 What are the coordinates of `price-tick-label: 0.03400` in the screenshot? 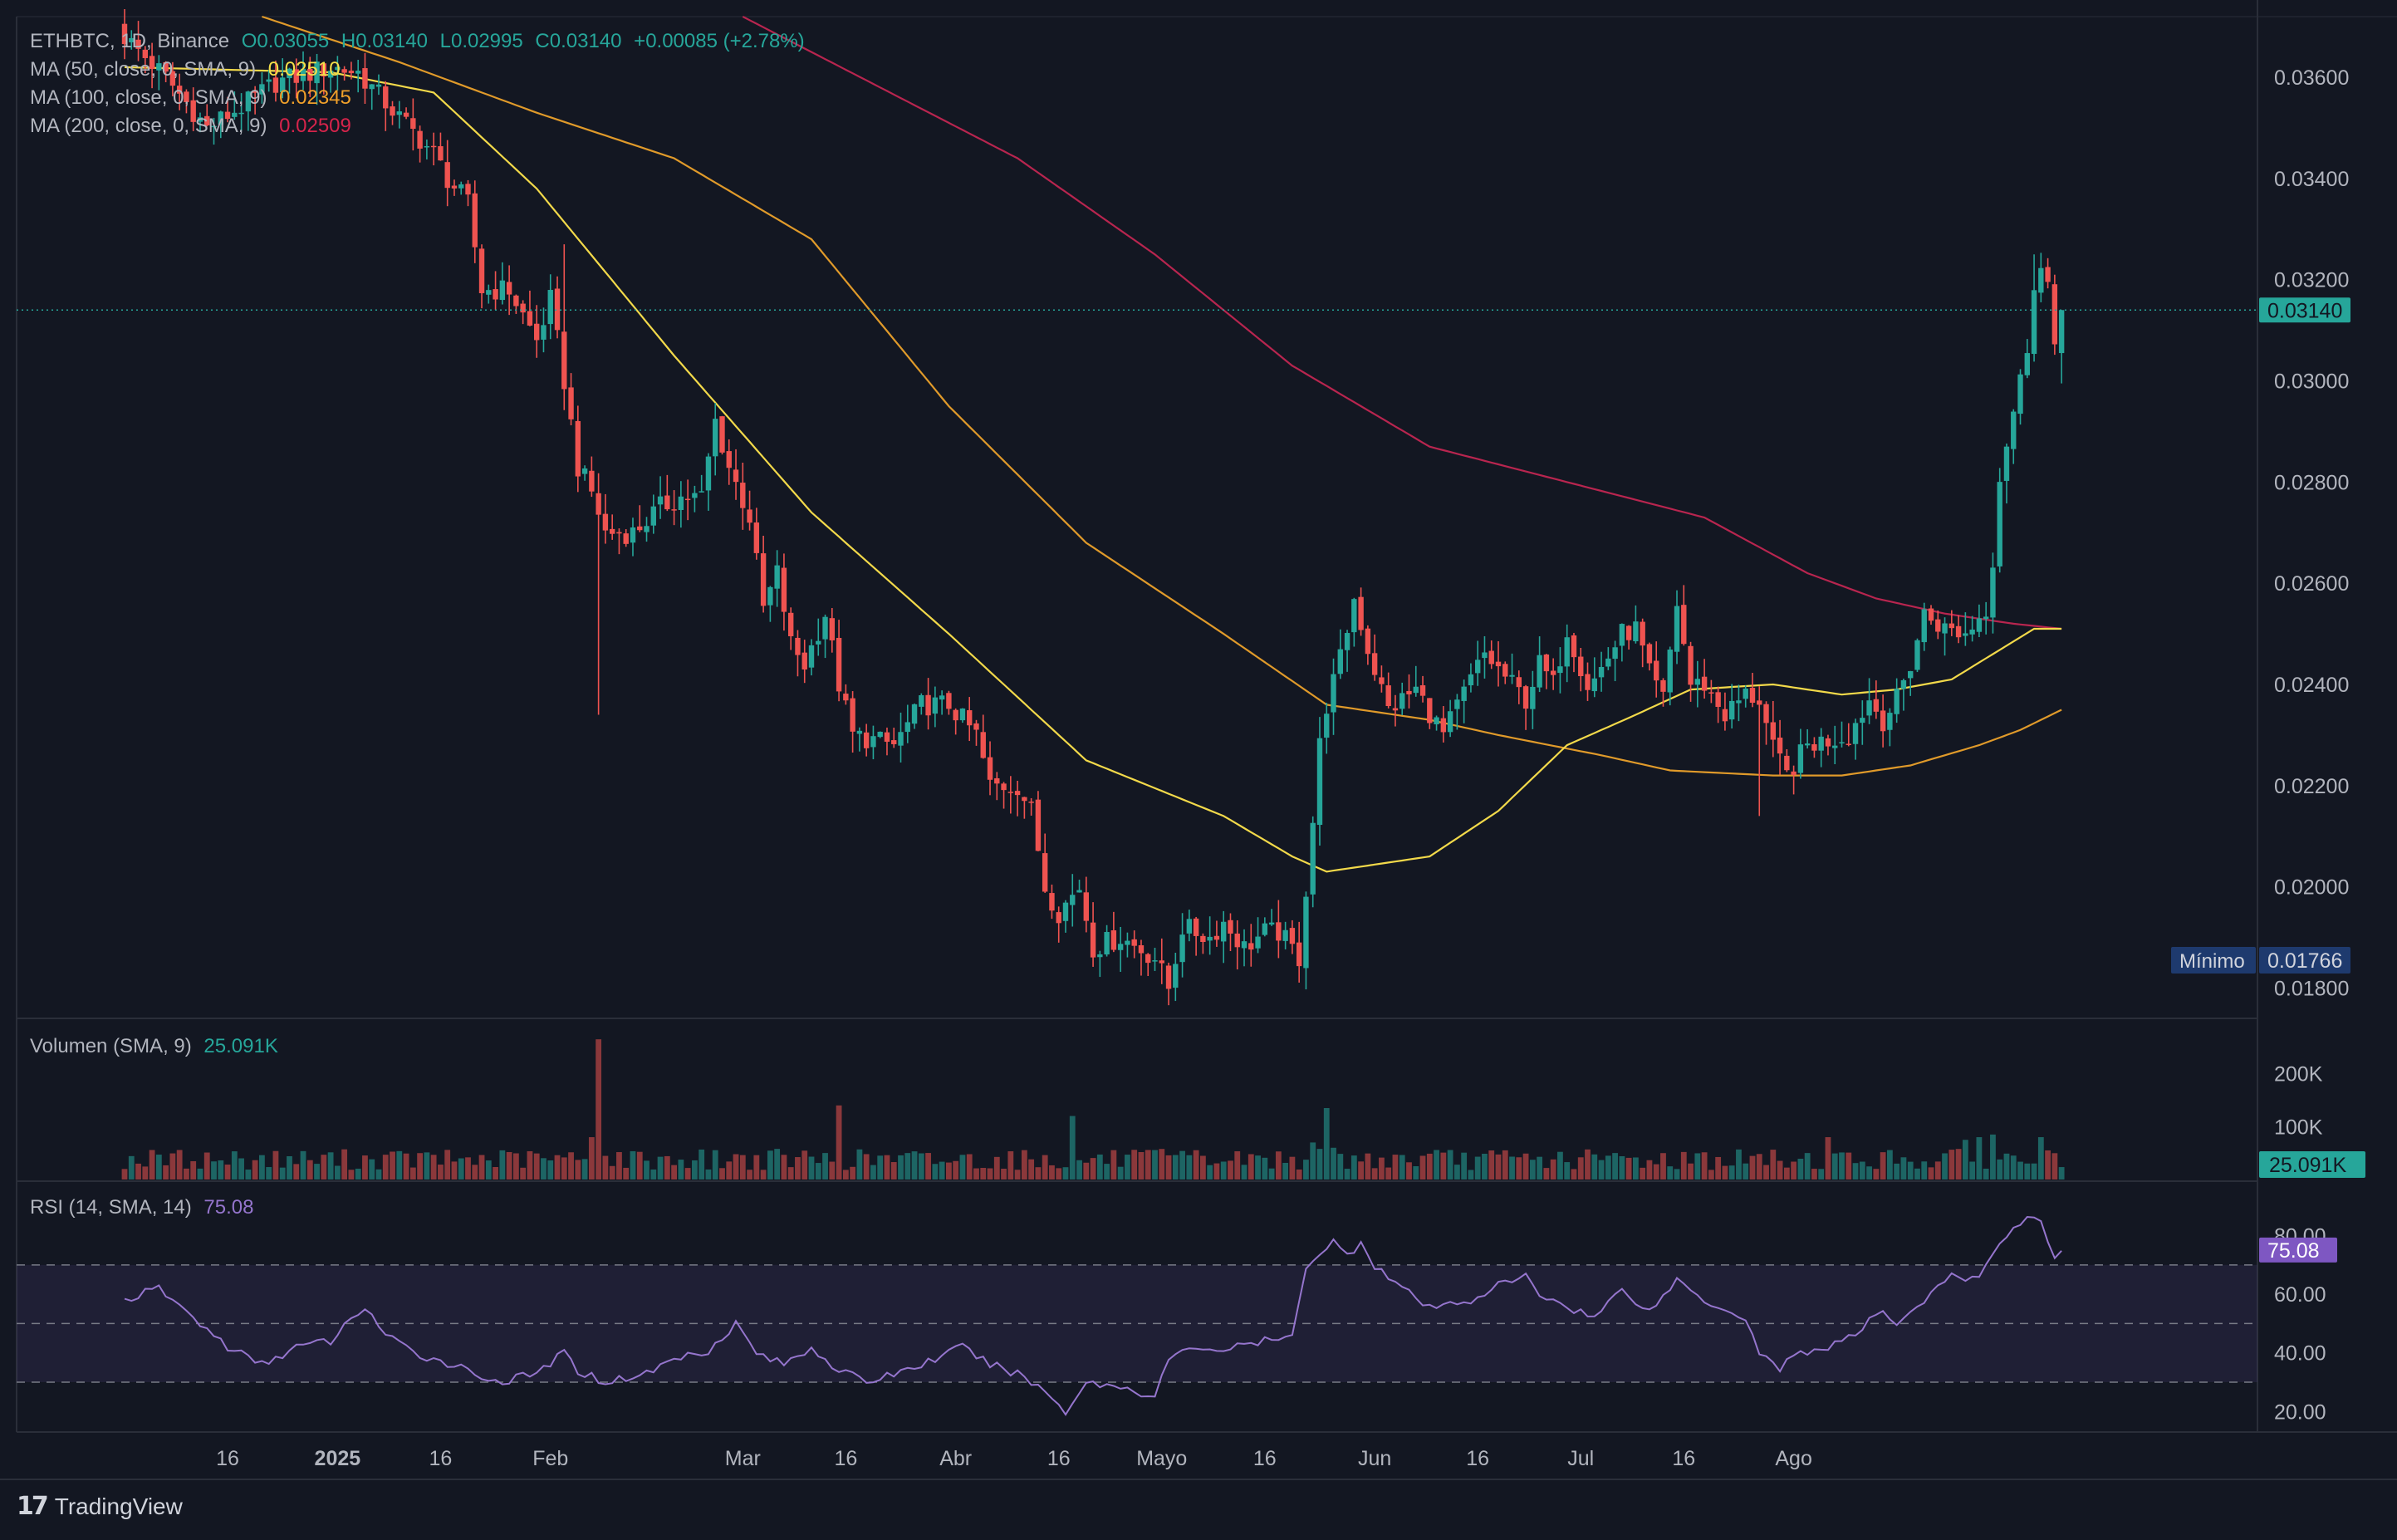 It's located at (2311, 179).